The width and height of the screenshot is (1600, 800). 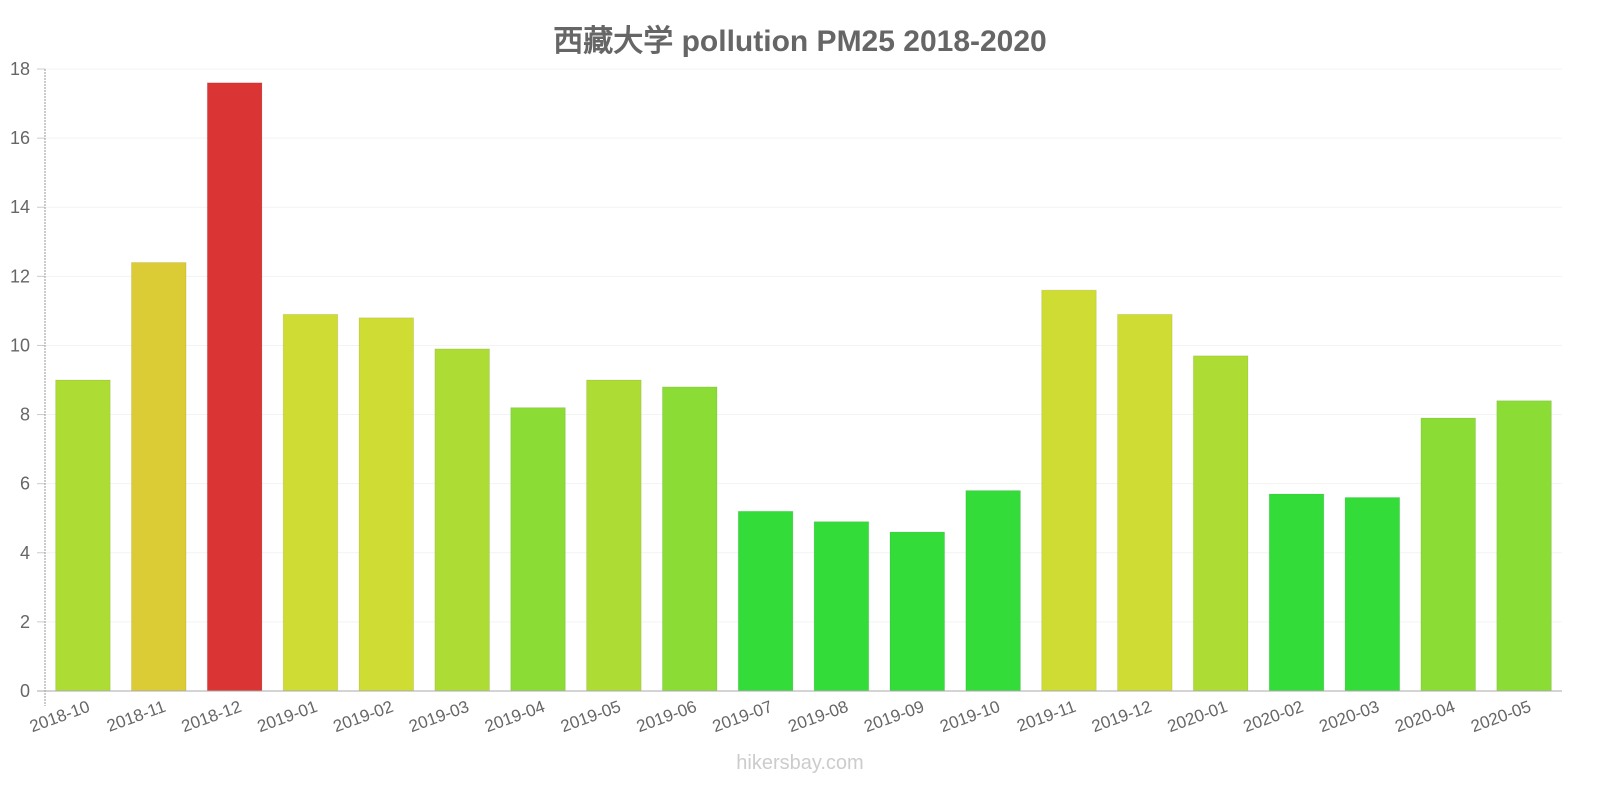 I want to click on x-tick-label: 2019-09, so click(x=894, y=716).